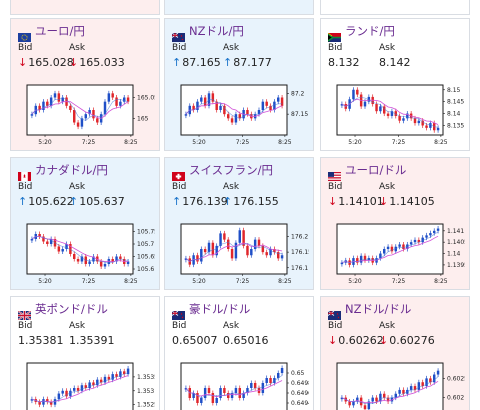 The height and width of the screenshot is (410, 480). What do you see at coordinates (231, 187) in the screenshot?
I see `ask-label: Ask` at bounding box center [231, 187].